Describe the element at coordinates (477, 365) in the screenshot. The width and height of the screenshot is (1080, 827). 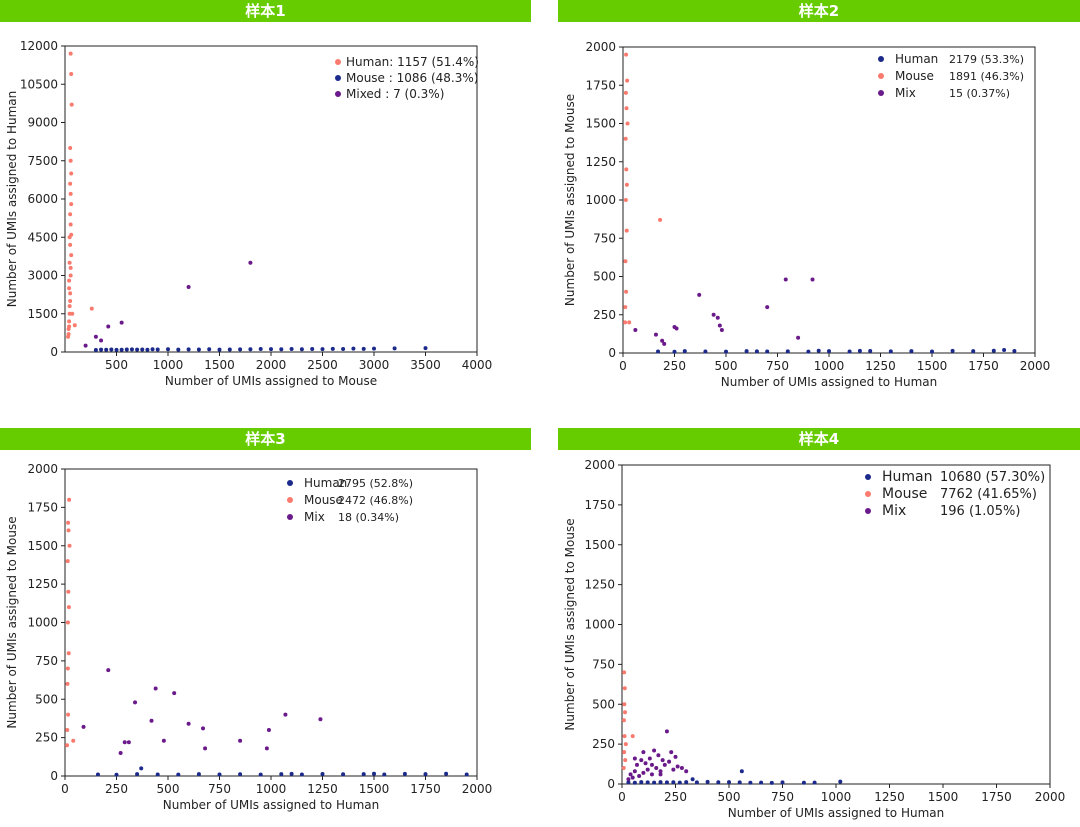
I see `x-tick-label: 4000` at that location.